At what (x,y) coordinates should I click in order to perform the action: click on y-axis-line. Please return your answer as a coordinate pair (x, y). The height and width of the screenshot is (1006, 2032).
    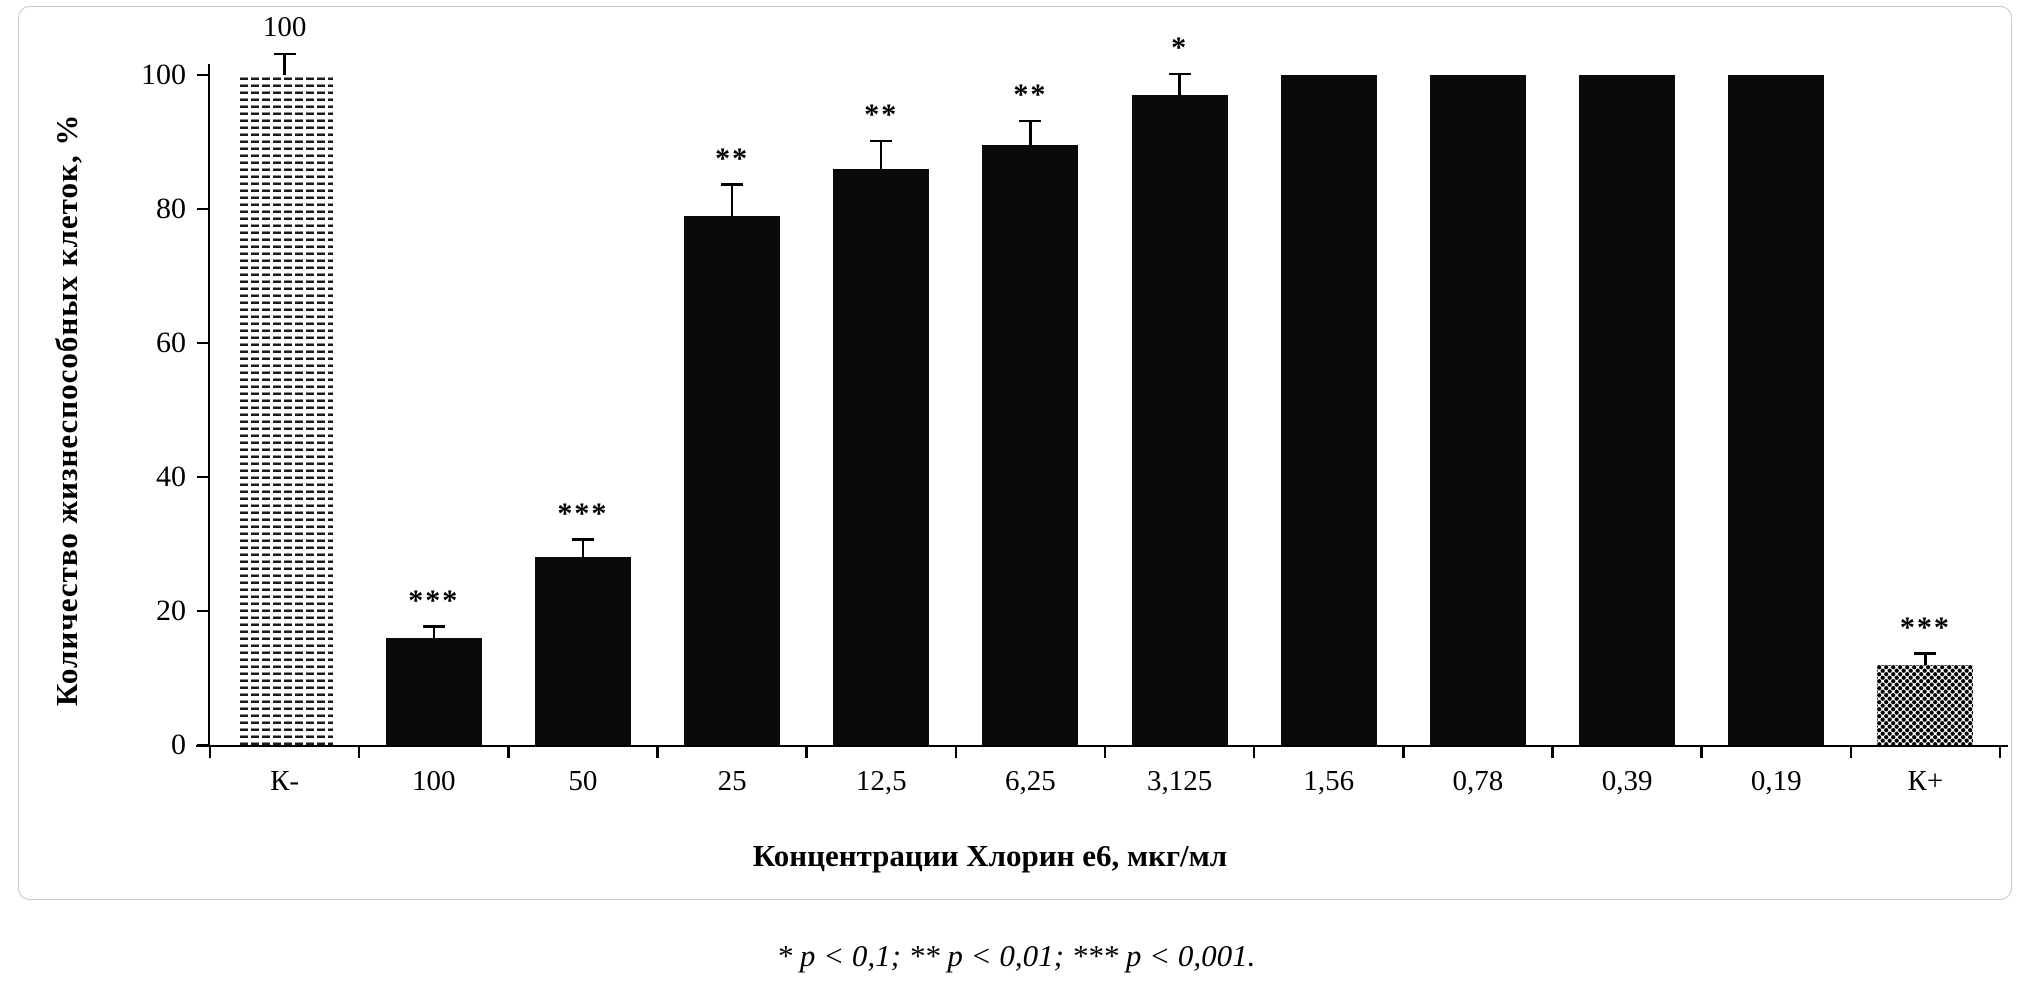
    Looking at the image, I should click on (209, 405).